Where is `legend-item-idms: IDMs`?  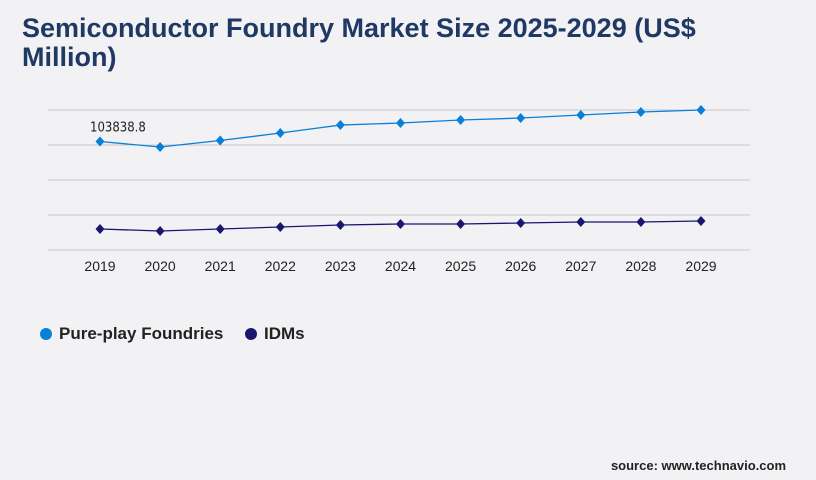
legend-item-idms: IDMs is located at coordinates (275, 334).